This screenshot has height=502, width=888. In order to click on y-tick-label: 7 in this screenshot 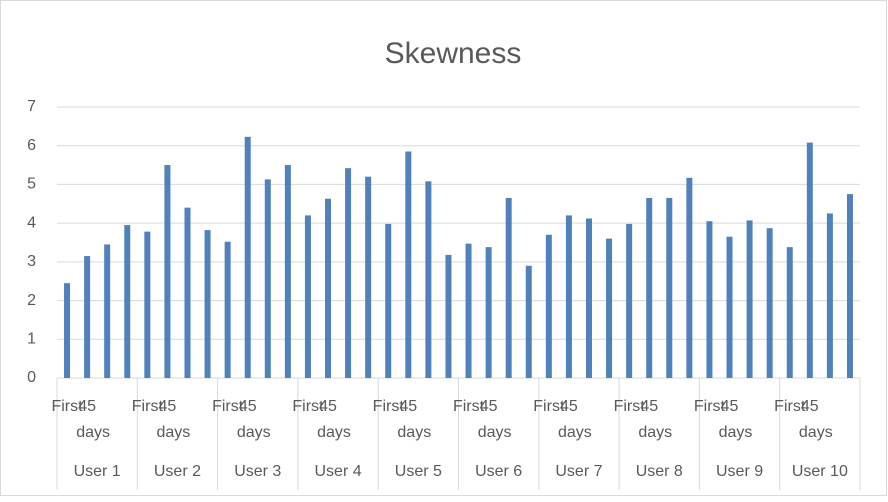, I will do `click(31, 106)`.